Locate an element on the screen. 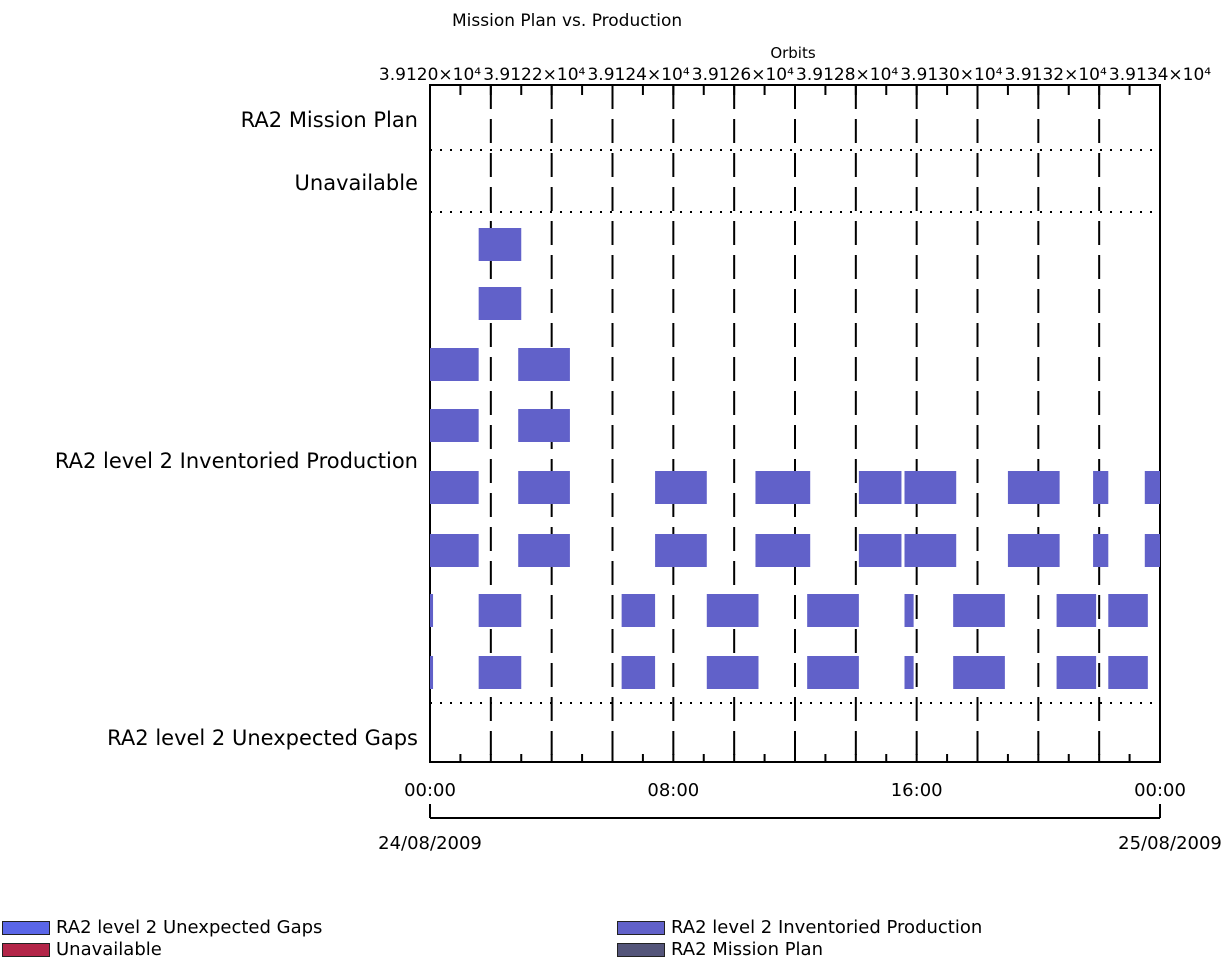  legend-item-unavailable: Unavailable is located at coordinates (82, 950).